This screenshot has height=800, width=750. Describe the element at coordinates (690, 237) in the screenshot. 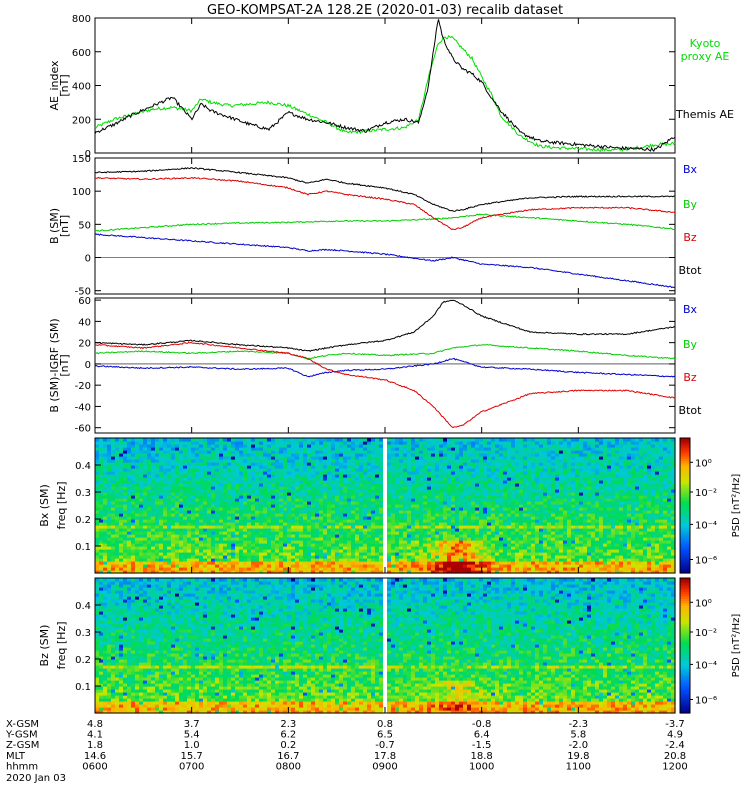

I see `legend-bz: Bz` at that location.